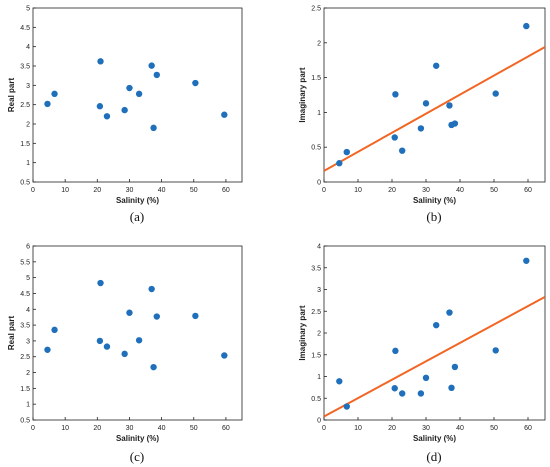 This screenshot has width=550, height=467. I want to click on y-tick-label: 5.5, so click(25, 262).